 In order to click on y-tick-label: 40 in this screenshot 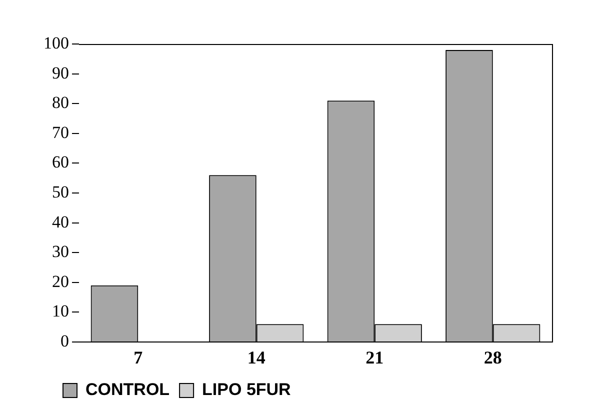, I will do `click(60, 222)`.